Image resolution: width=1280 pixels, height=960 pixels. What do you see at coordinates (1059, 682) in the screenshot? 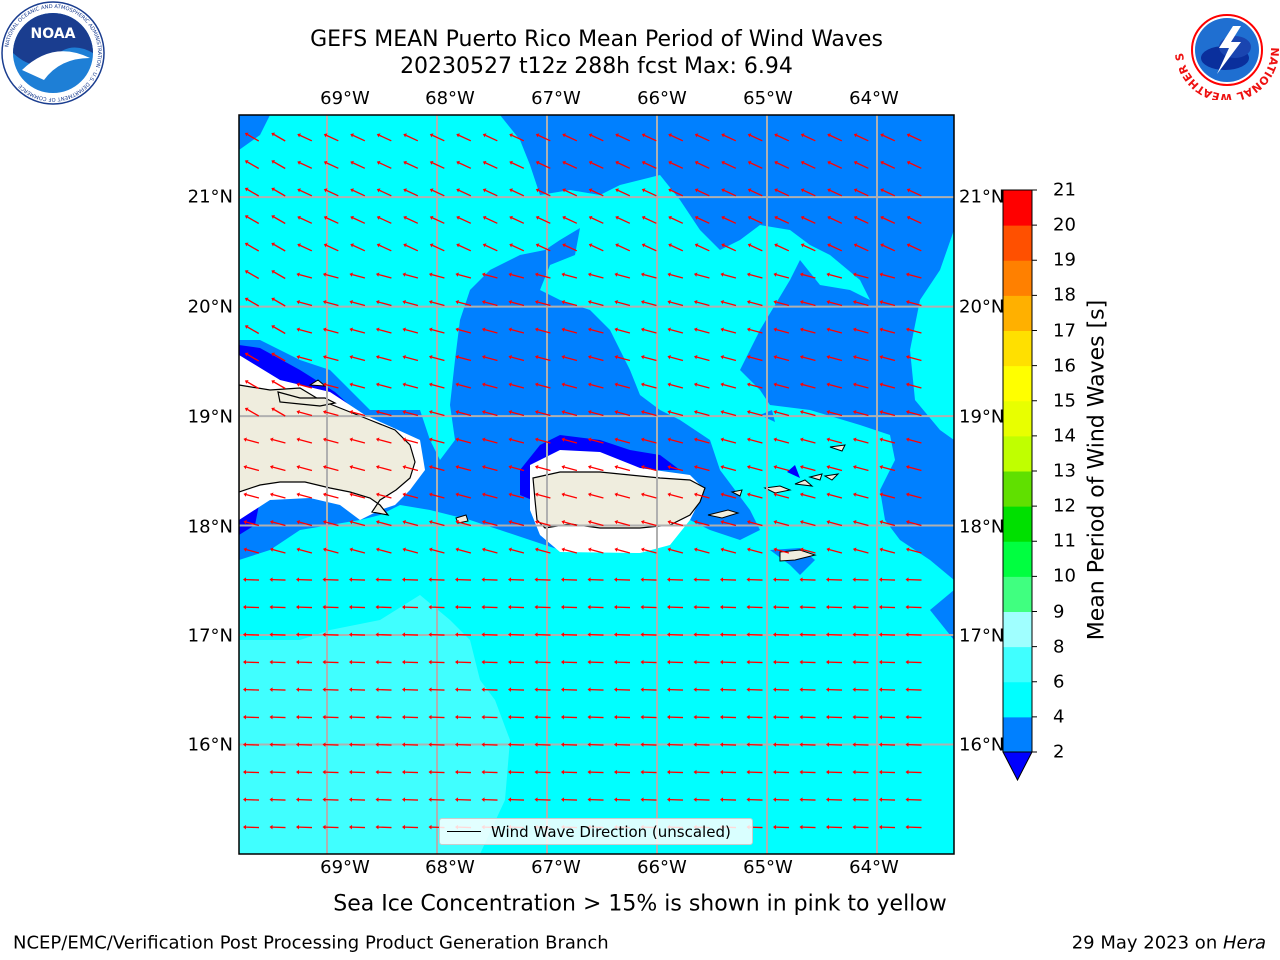
I see `colorbar-tick-label: 6` at bounding box center [1059, 682].